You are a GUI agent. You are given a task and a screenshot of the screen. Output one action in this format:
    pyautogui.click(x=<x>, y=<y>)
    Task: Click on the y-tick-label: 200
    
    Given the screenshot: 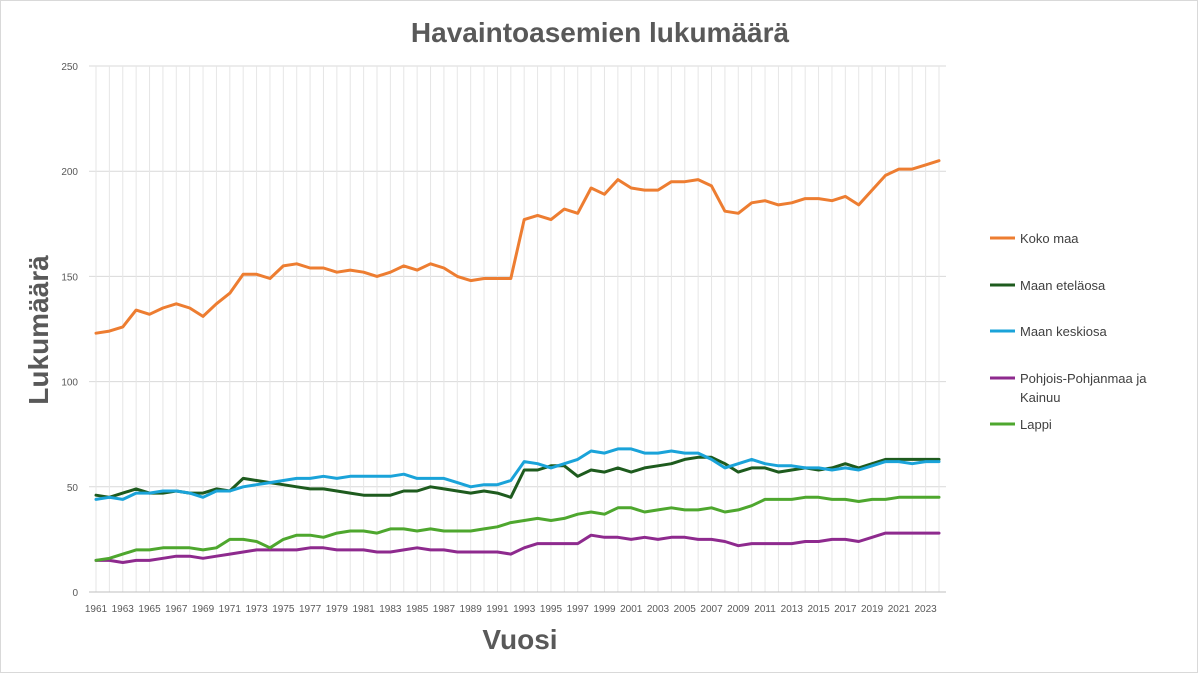 What is the action you would take?
    pyautogui.click(x=69, y=172)
    